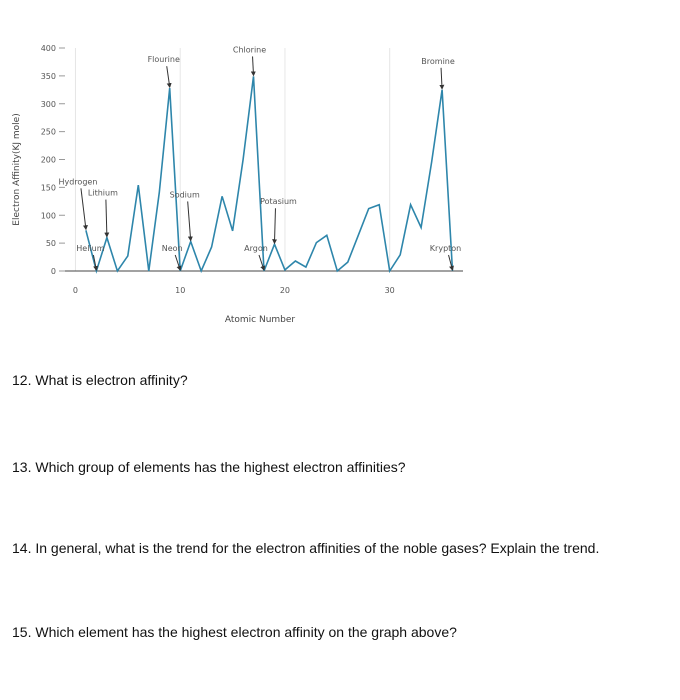 Image resolution: width=680 pixels, height=700 pixels. I want to click on annotation-label: Flourine, so click(164, 59).